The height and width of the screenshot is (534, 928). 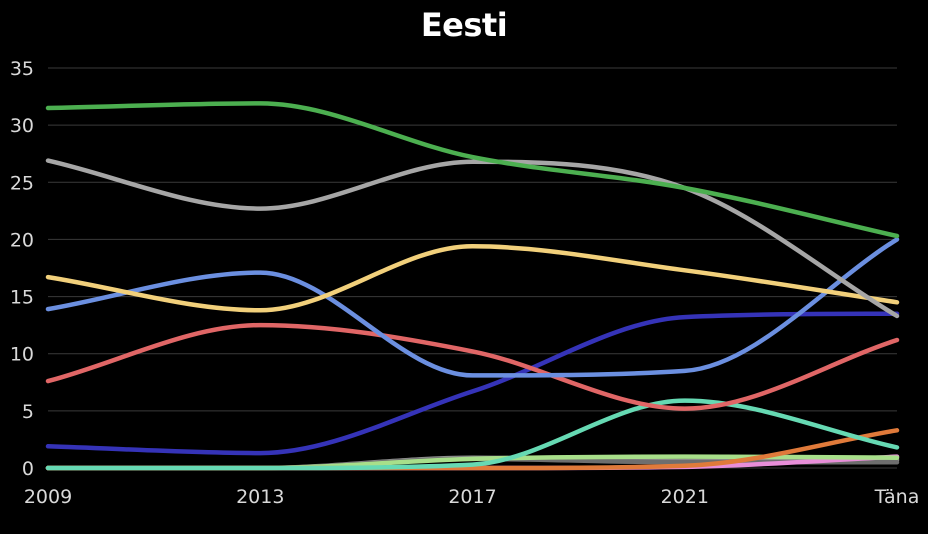 I want to click on x-tick-label-3: 2021, so click(x=685, y=497).